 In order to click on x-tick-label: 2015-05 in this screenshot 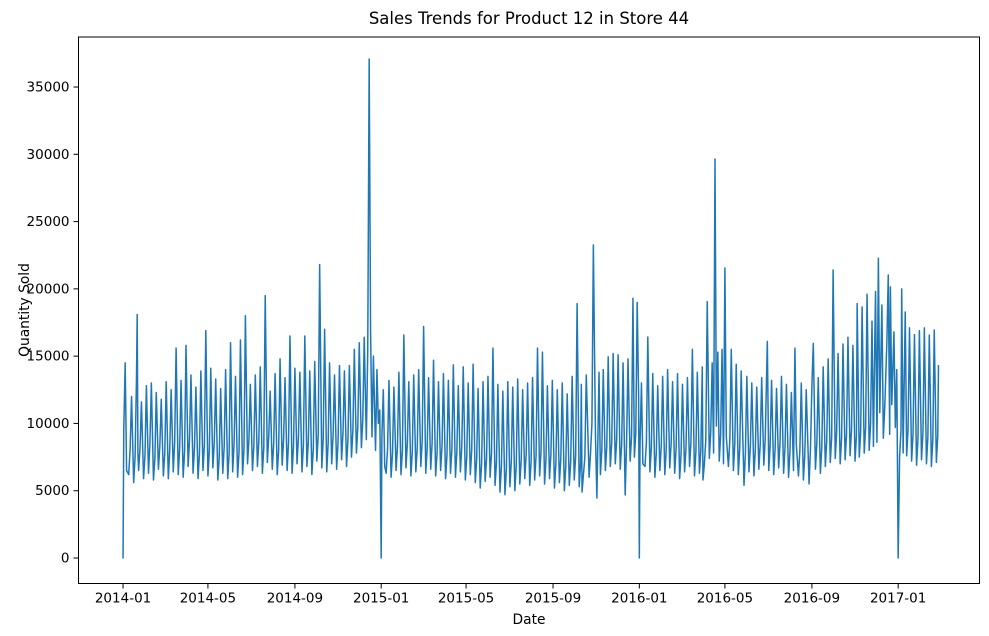, I will do `click(466, 599)`.